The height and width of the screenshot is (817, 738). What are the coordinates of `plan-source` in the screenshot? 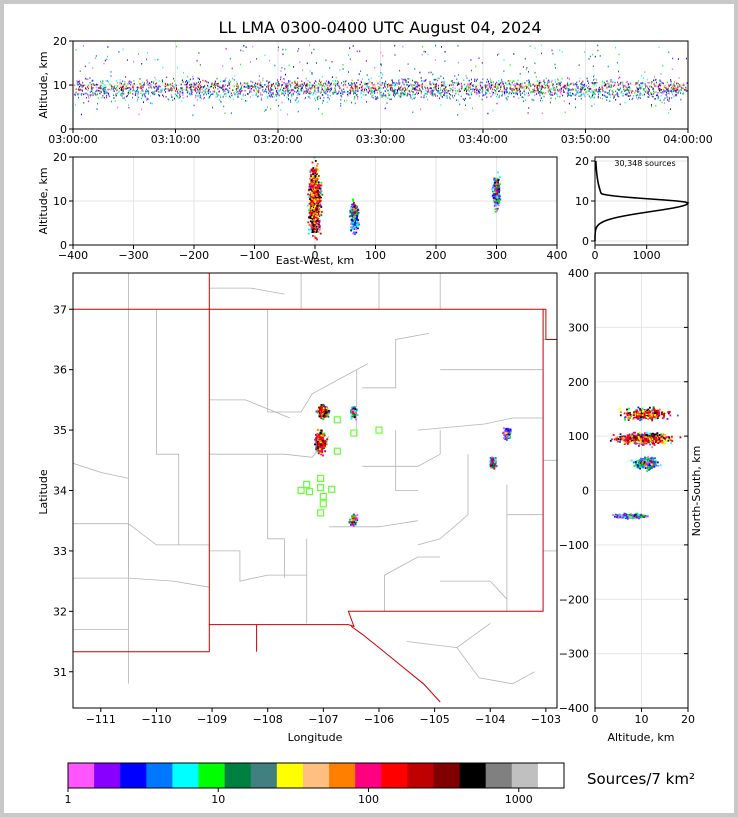 It's located at (328, 413).